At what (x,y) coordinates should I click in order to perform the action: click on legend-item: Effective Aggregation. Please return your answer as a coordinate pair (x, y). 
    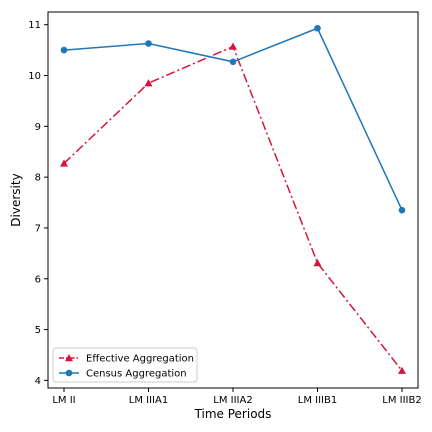
    Looking at the image, I should click on (126, 359).